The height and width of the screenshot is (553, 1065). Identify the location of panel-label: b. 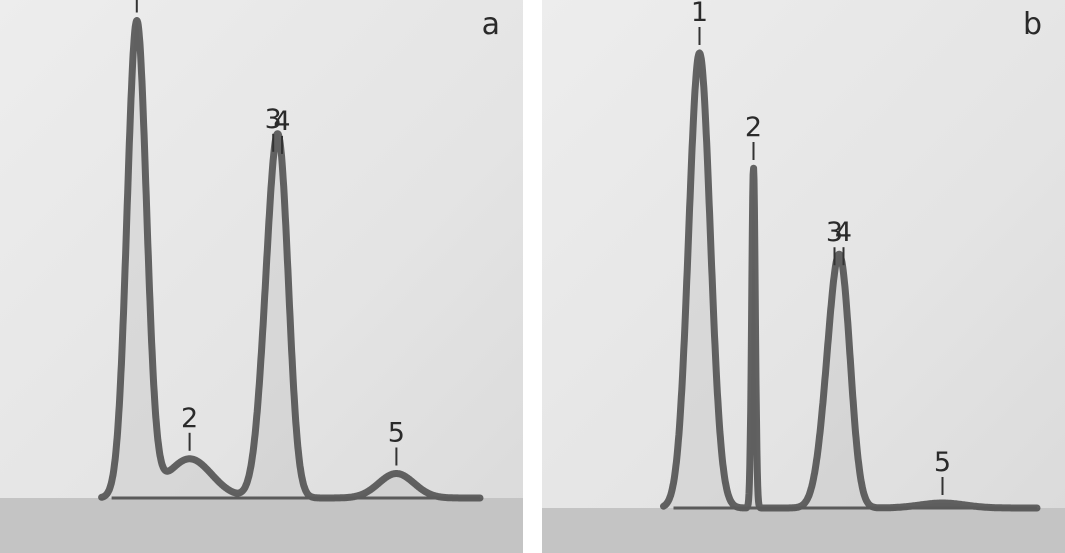
(1032, 24).